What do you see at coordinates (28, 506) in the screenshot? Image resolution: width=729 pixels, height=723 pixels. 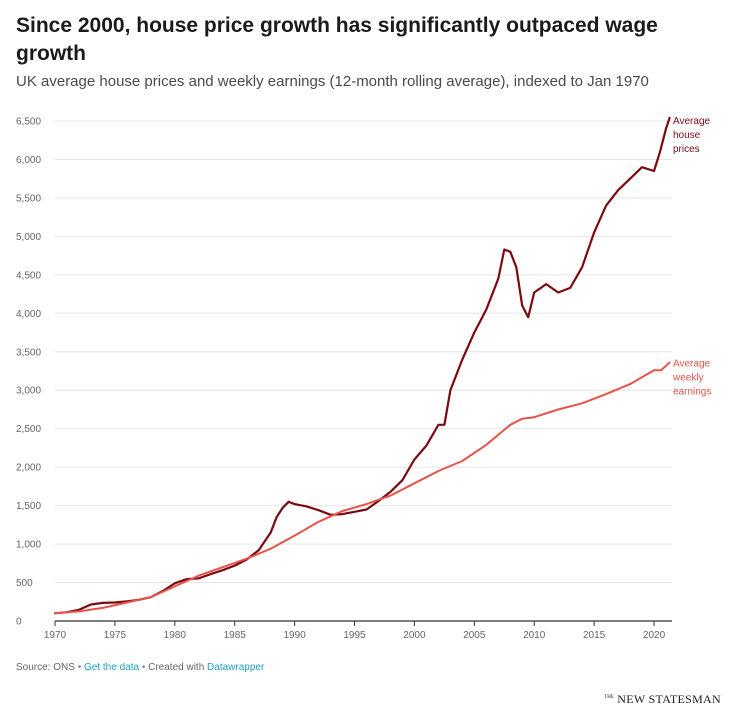 I see `y-tick-label: 1,500` at bounding box center [28, 506].